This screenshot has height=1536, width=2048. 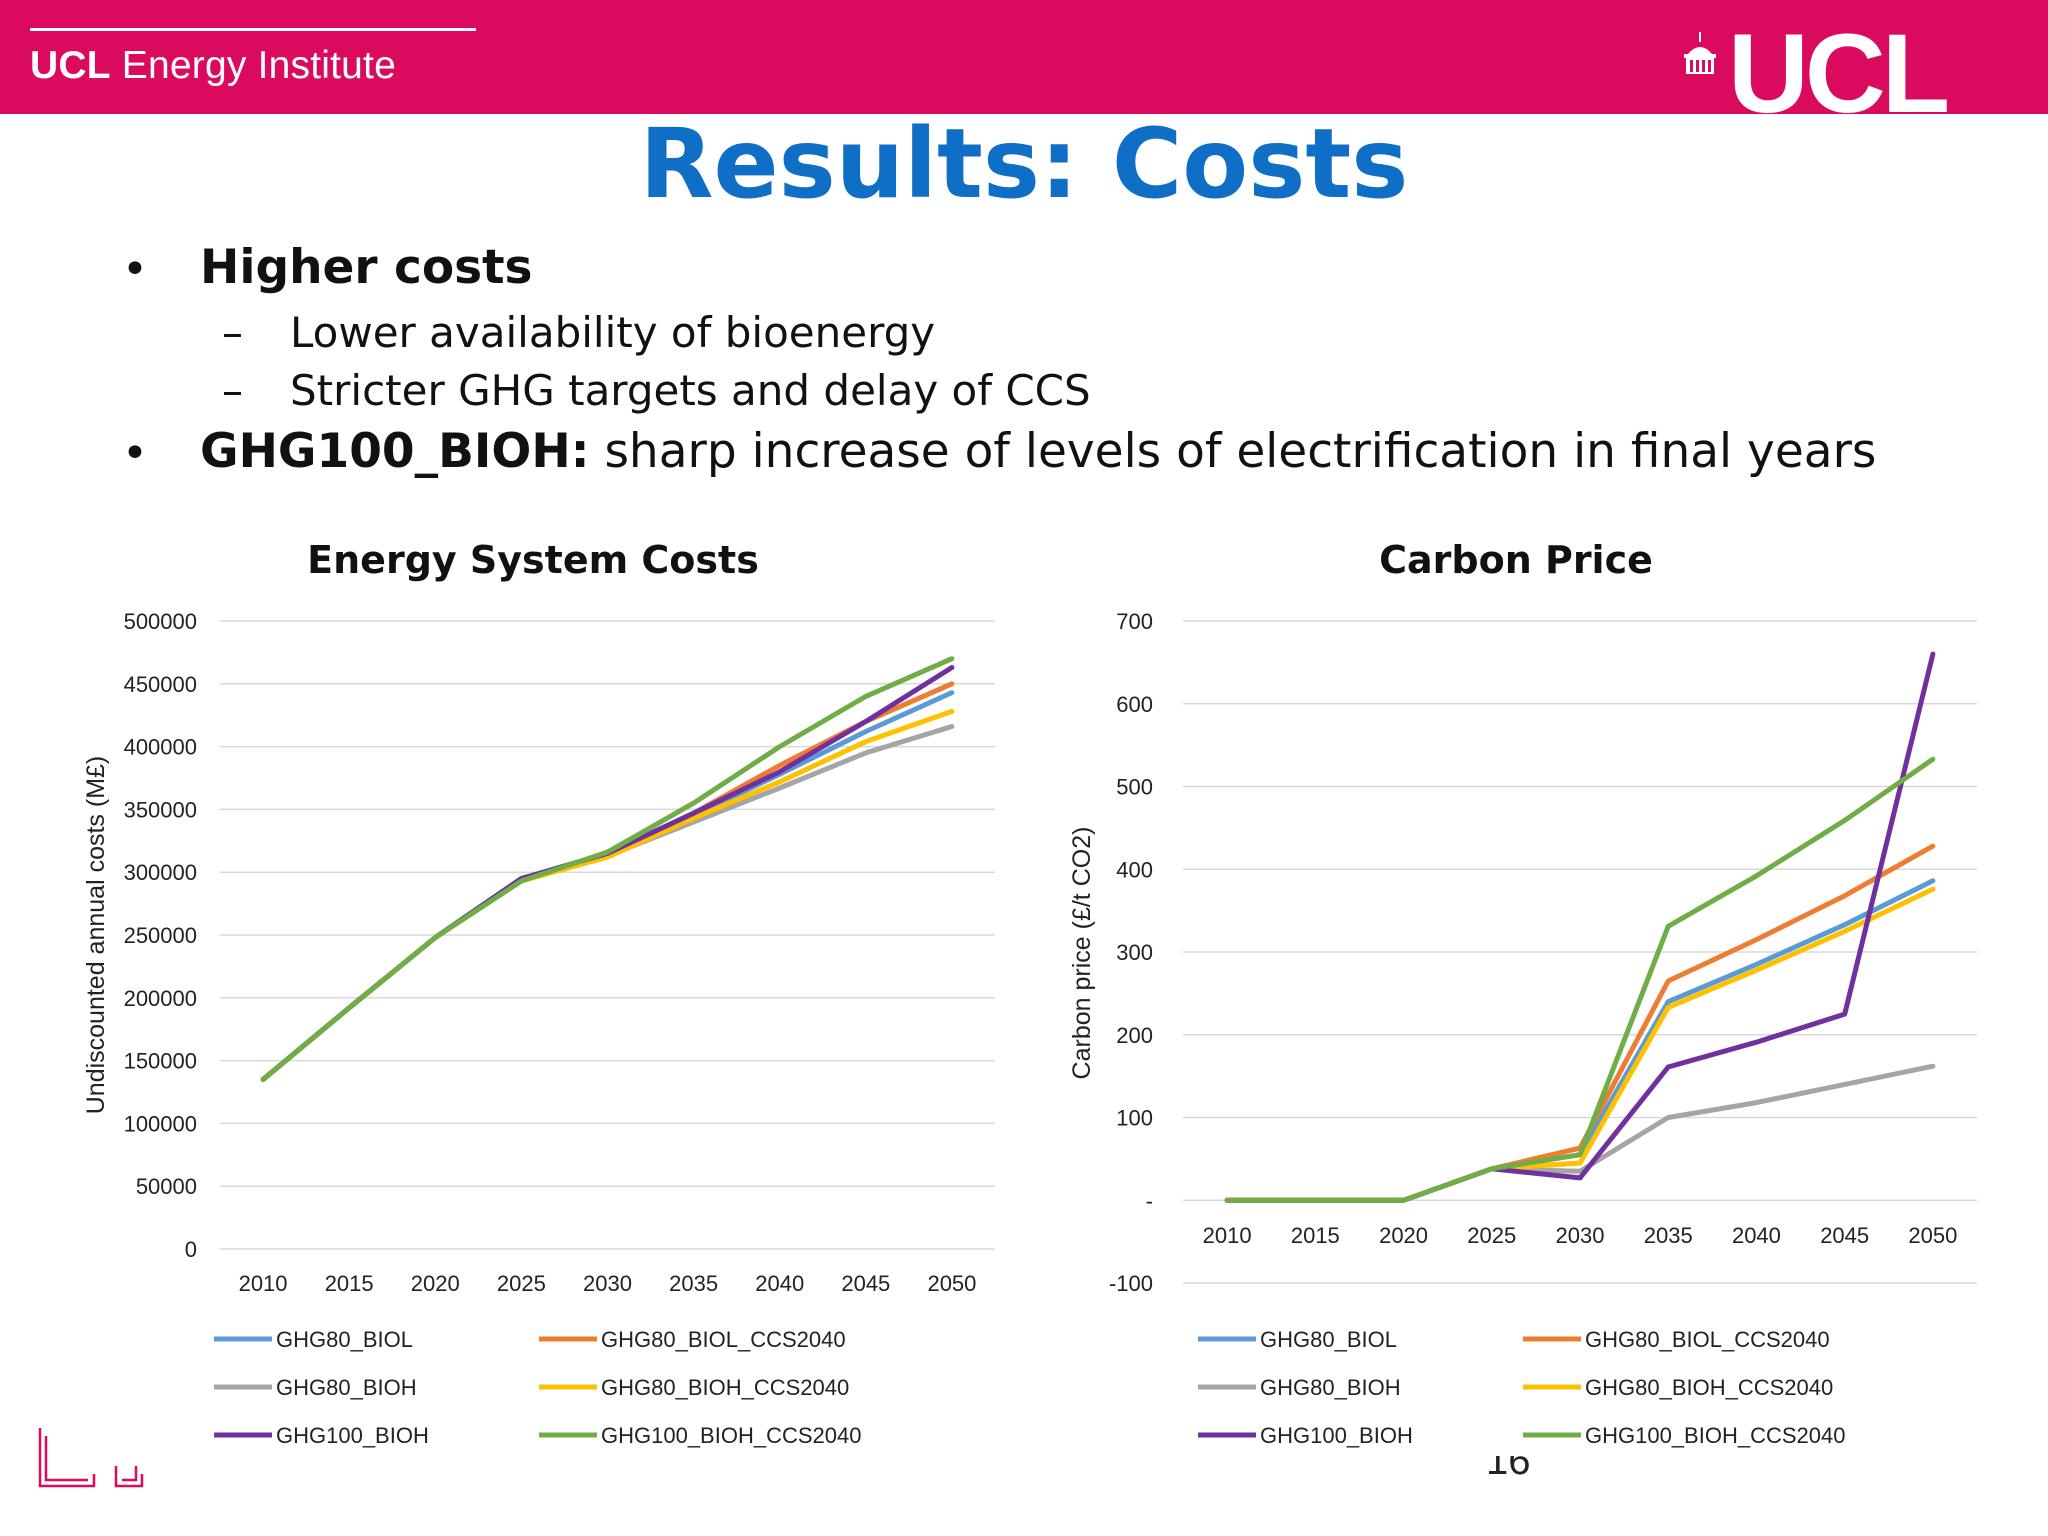 I want to click on y-tick-label: 0, so click(x=191, y=1249).